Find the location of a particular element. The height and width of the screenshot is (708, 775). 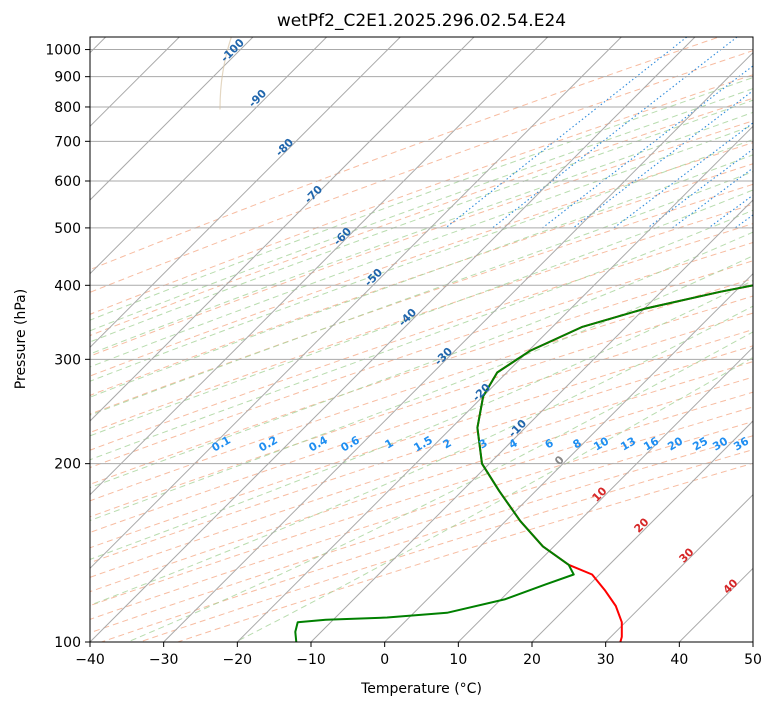

chart-title: wetPf2_C2E1.2025.296.02.54.E24 is located at coordinates (421, 21).